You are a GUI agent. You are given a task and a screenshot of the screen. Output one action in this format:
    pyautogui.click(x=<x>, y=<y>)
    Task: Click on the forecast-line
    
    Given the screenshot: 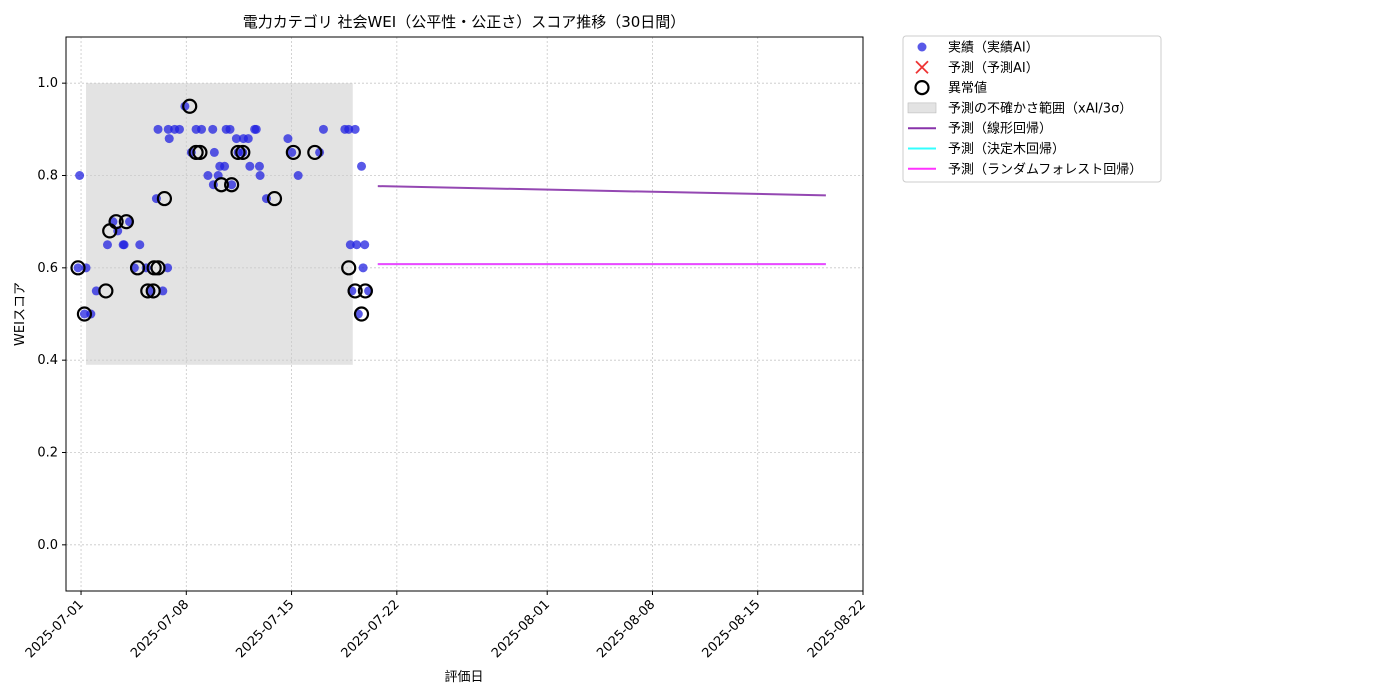 What is the action you would take?
    pyautogui.click(x=601, y=191)
    